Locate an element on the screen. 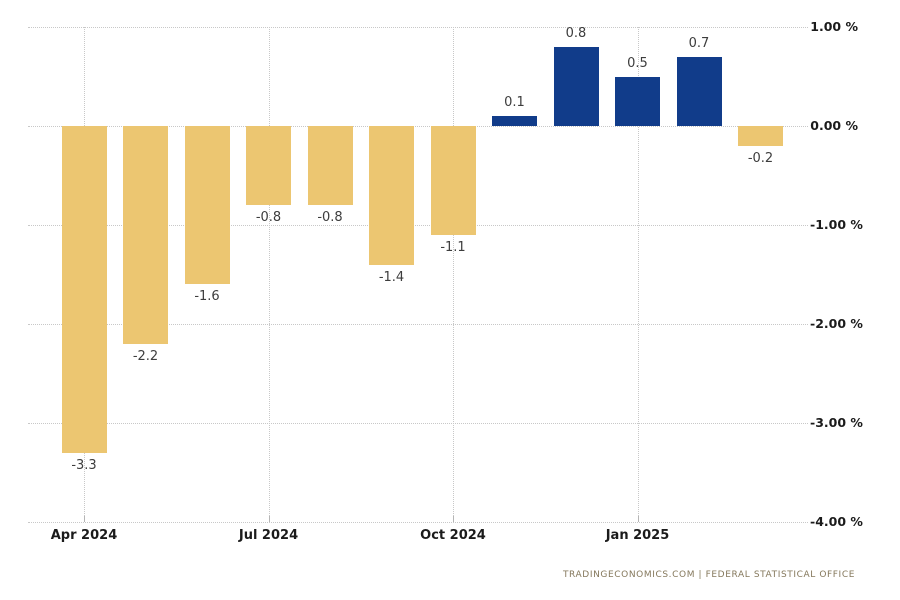 The image size is (900, 600). y-axis-label: 0.00 % is located at coordinates (834, 125).